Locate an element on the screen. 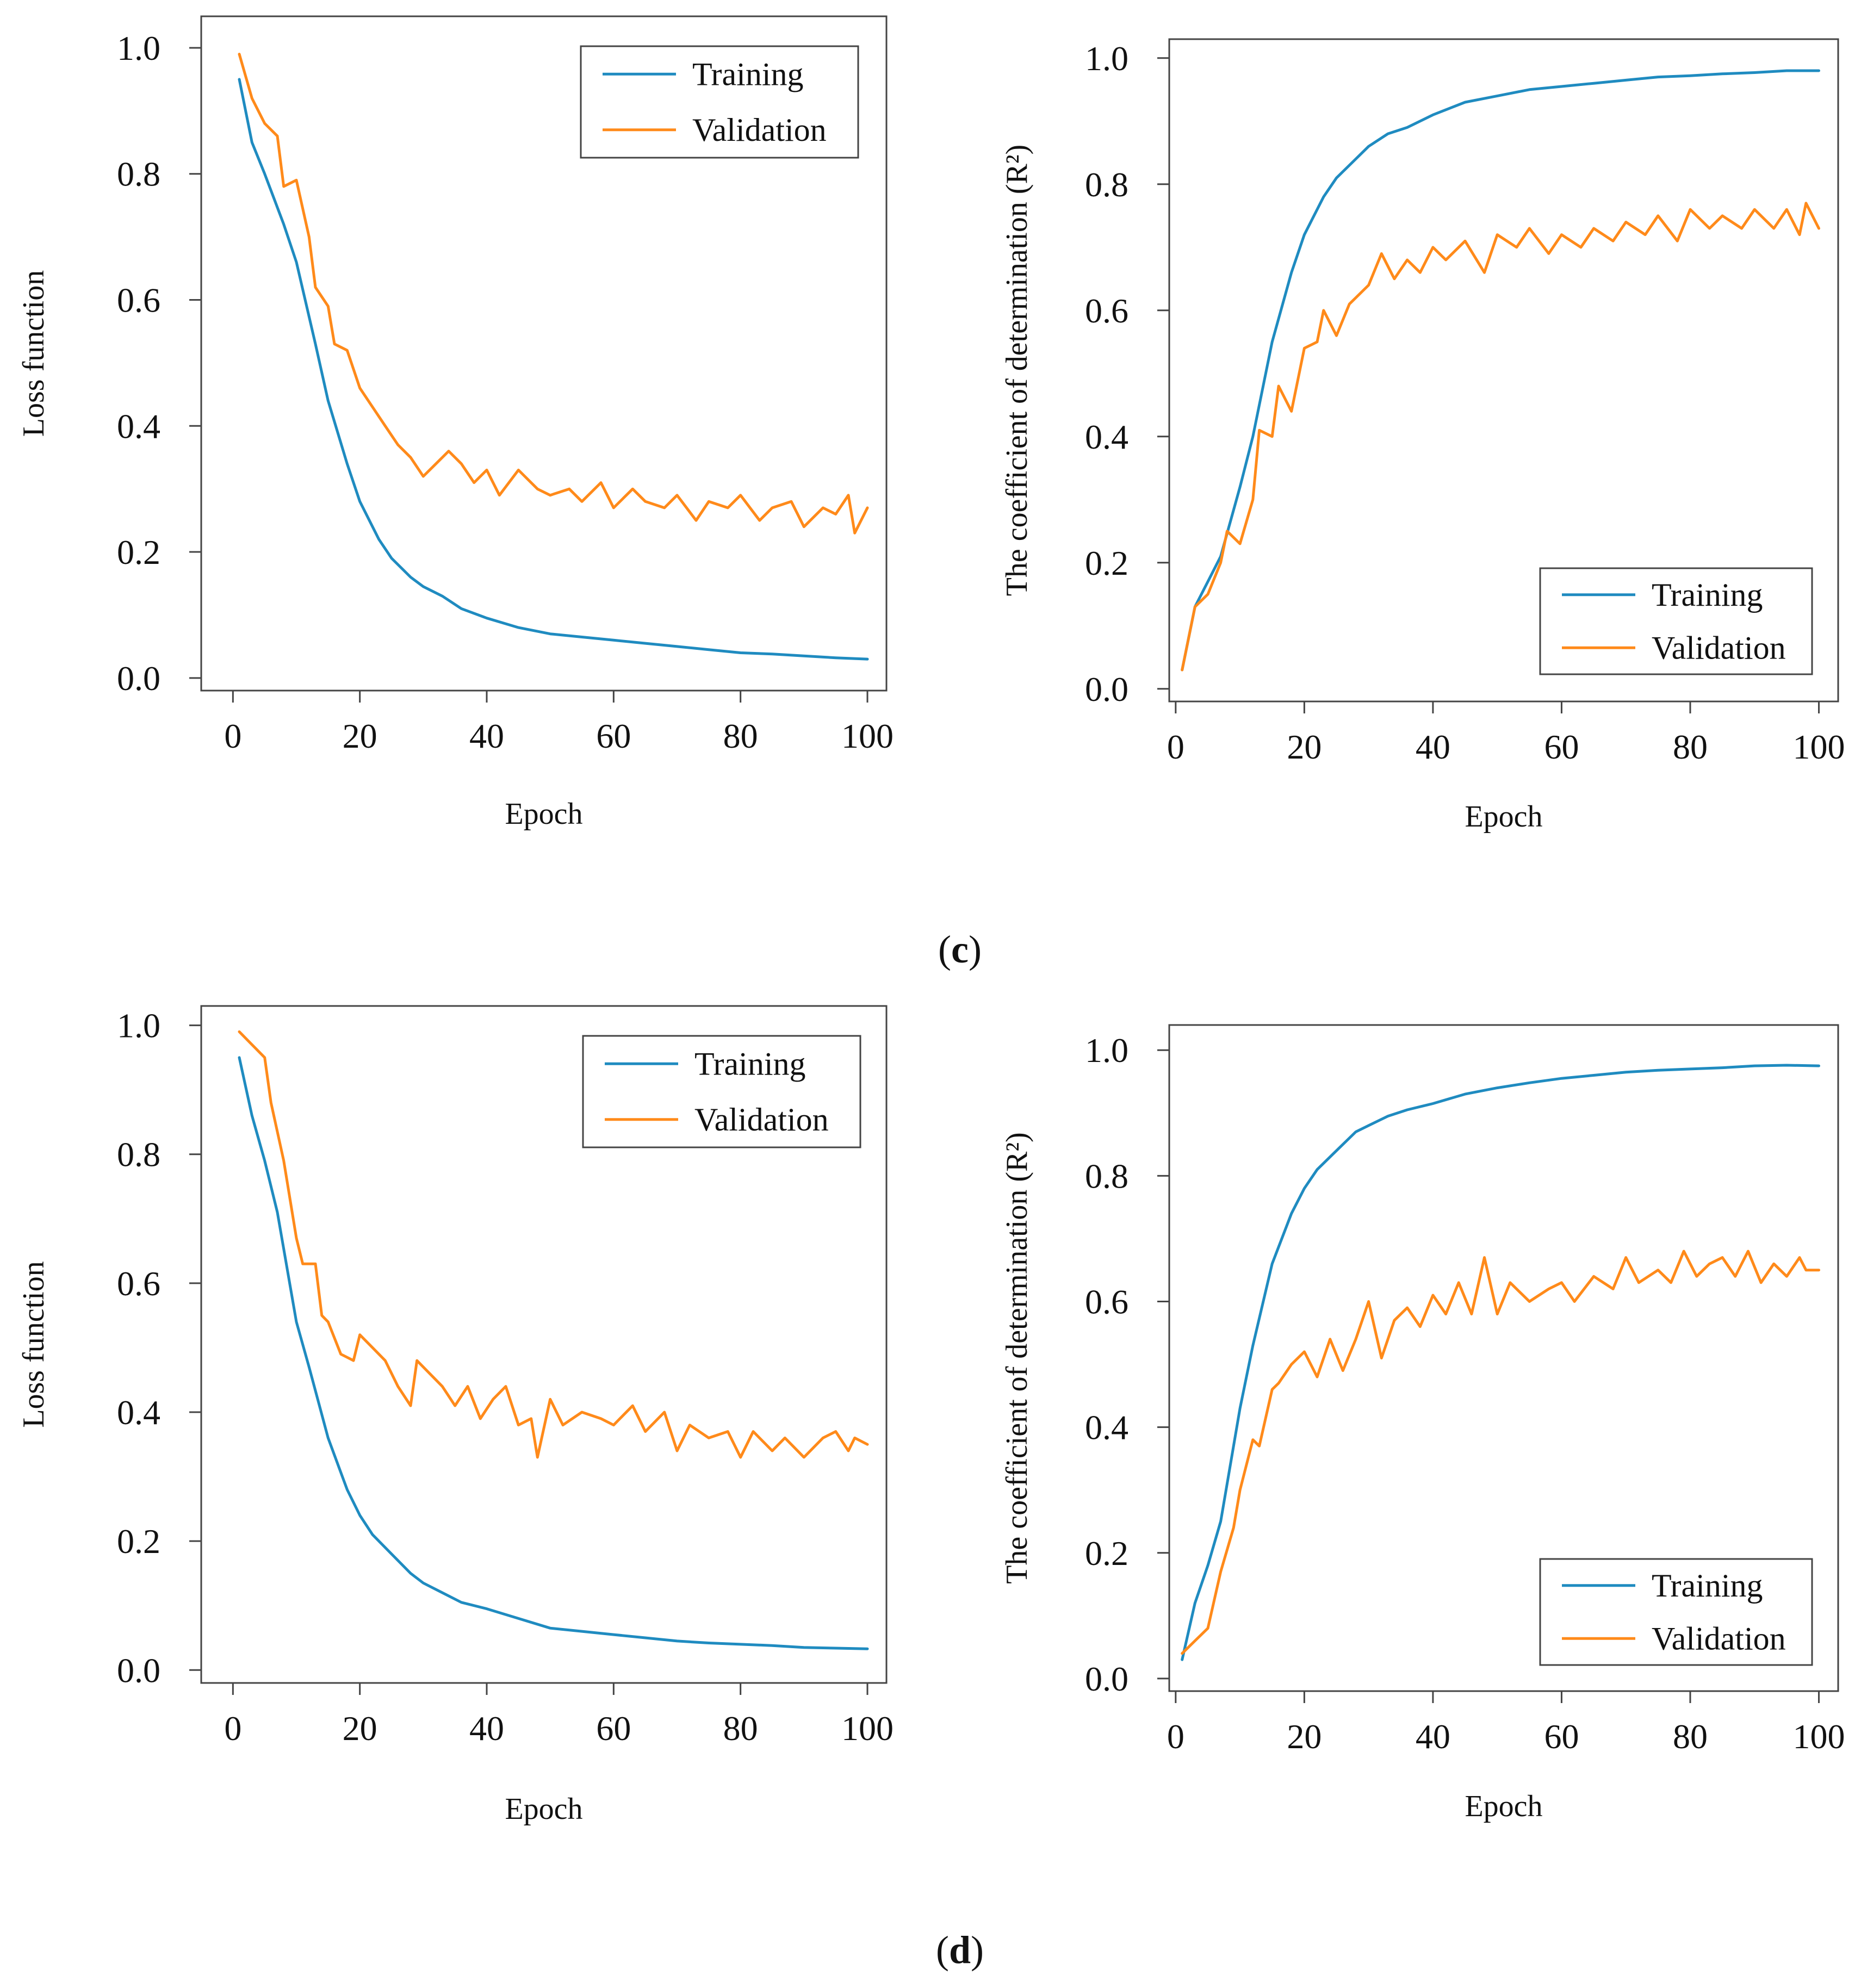 Image resolution: width=1861 pixels, height=1988 pixels. panel-label-d: (d) is located at coordinates (960, 1950).